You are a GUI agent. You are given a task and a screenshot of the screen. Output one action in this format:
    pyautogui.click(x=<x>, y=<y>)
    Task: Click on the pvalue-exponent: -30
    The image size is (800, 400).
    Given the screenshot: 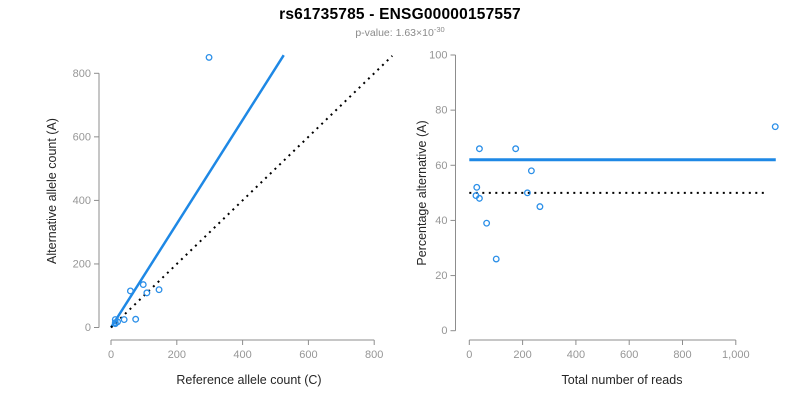 What is the action you would take?
    pyautogui.click(x=439, y=29)
    